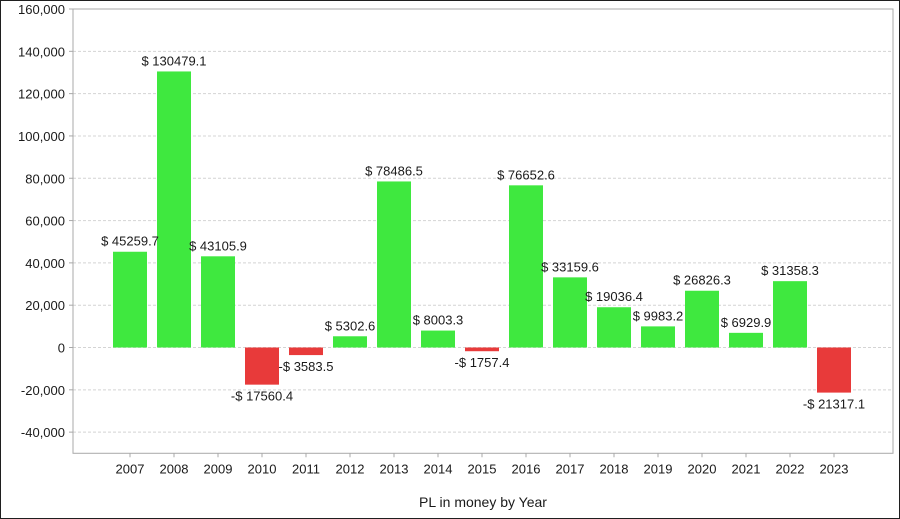 The image size is (900, 519). I want to click on bar-2014, so click(438, 339).